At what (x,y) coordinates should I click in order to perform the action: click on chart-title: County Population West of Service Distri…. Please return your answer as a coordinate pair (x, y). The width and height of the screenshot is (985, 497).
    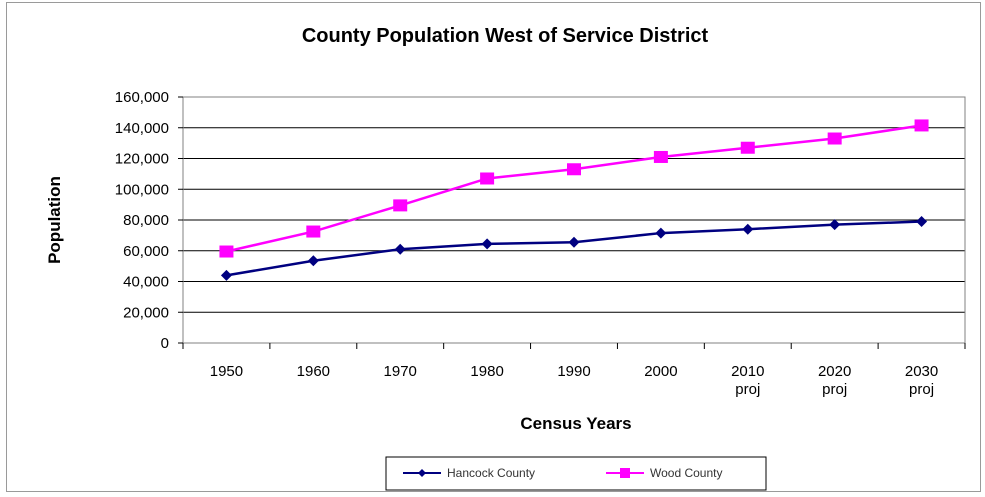
    Looking at the image, I should click on (505, 36).